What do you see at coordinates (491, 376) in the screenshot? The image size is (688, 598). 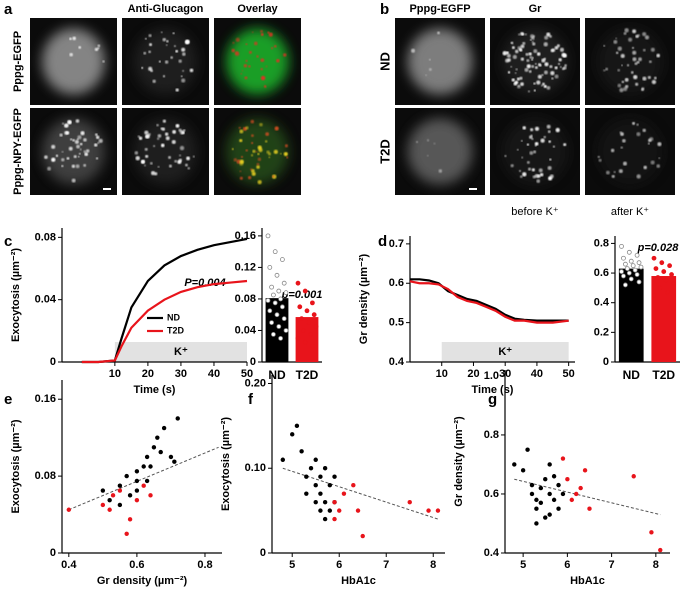 I see `y-tick-label: 1.0` at bounding box center [491, 376].